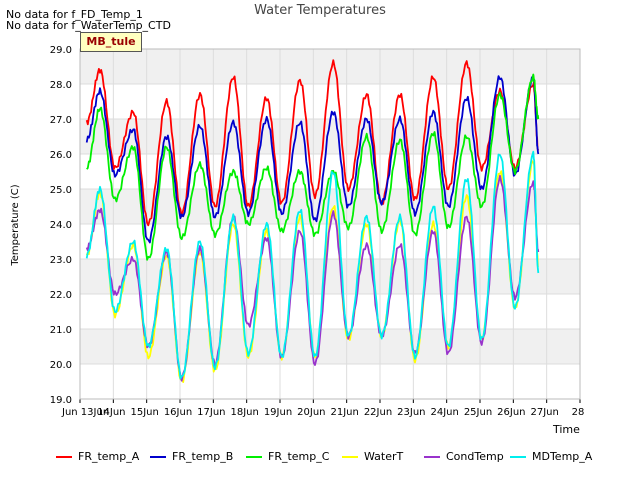  Describe the element at coordinates (178, 412) in the screenshot. I see `x-tick-label: 16Jun` at that location.